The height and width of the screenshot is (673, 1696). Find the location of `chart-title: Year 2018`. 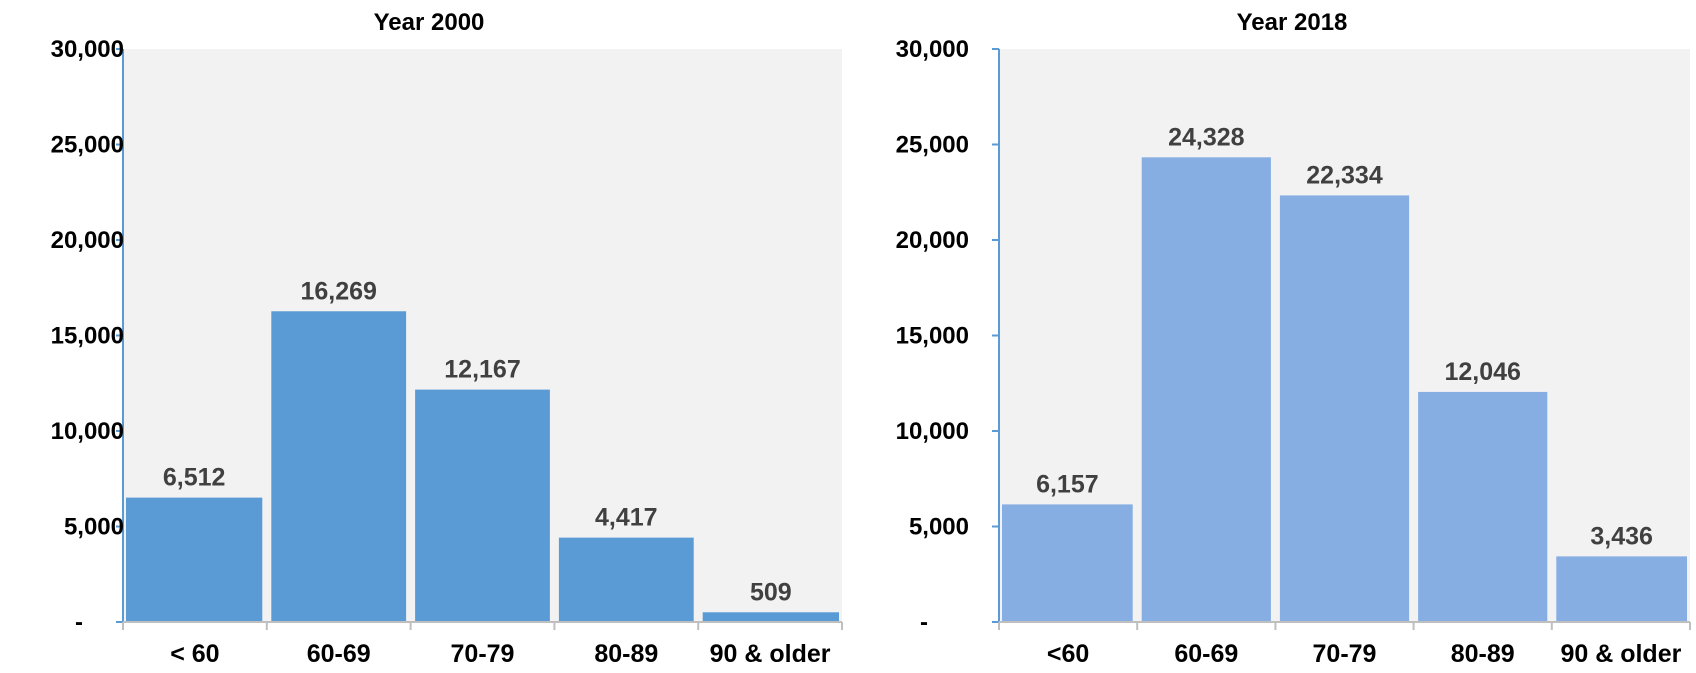

chart-title: Year 2018 is located at coordinates (1292, 22).